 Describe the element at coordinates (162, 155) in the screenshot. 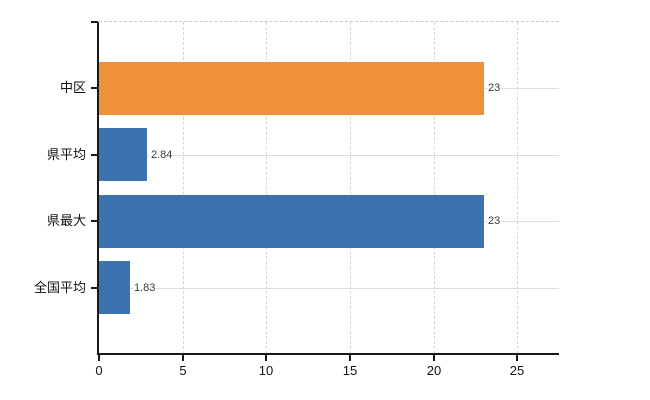

I see `value-label: 2.84` at that location.